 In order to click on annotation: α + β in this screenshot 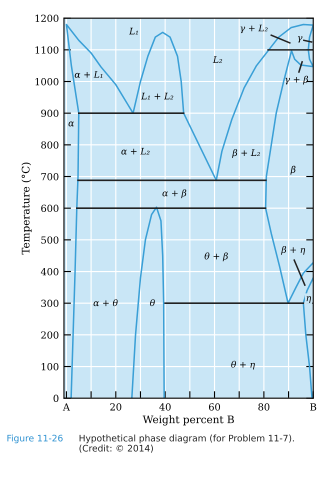, I will do `click(174, 193)`.